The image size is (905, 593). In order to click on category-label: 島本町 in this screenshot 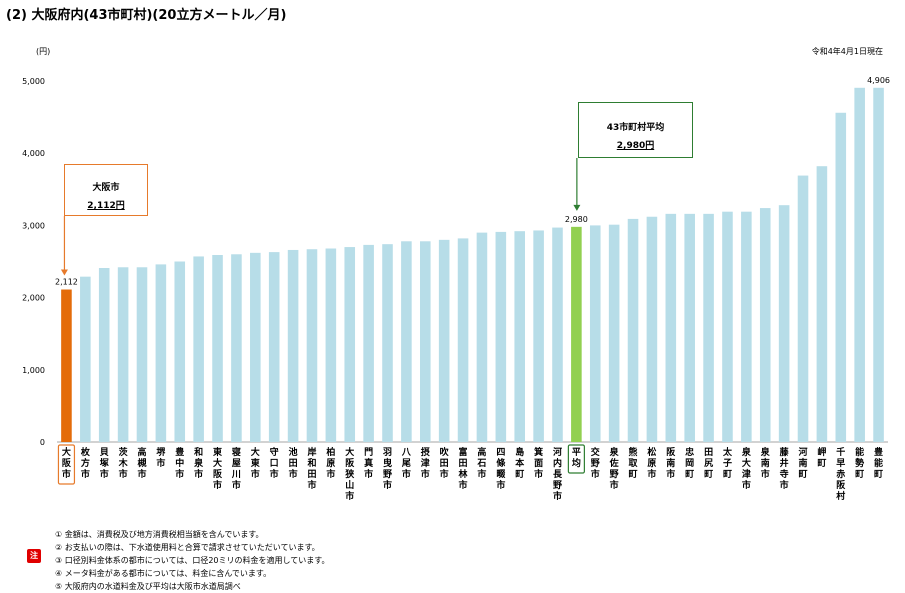, I will do `click(520, 463)`.